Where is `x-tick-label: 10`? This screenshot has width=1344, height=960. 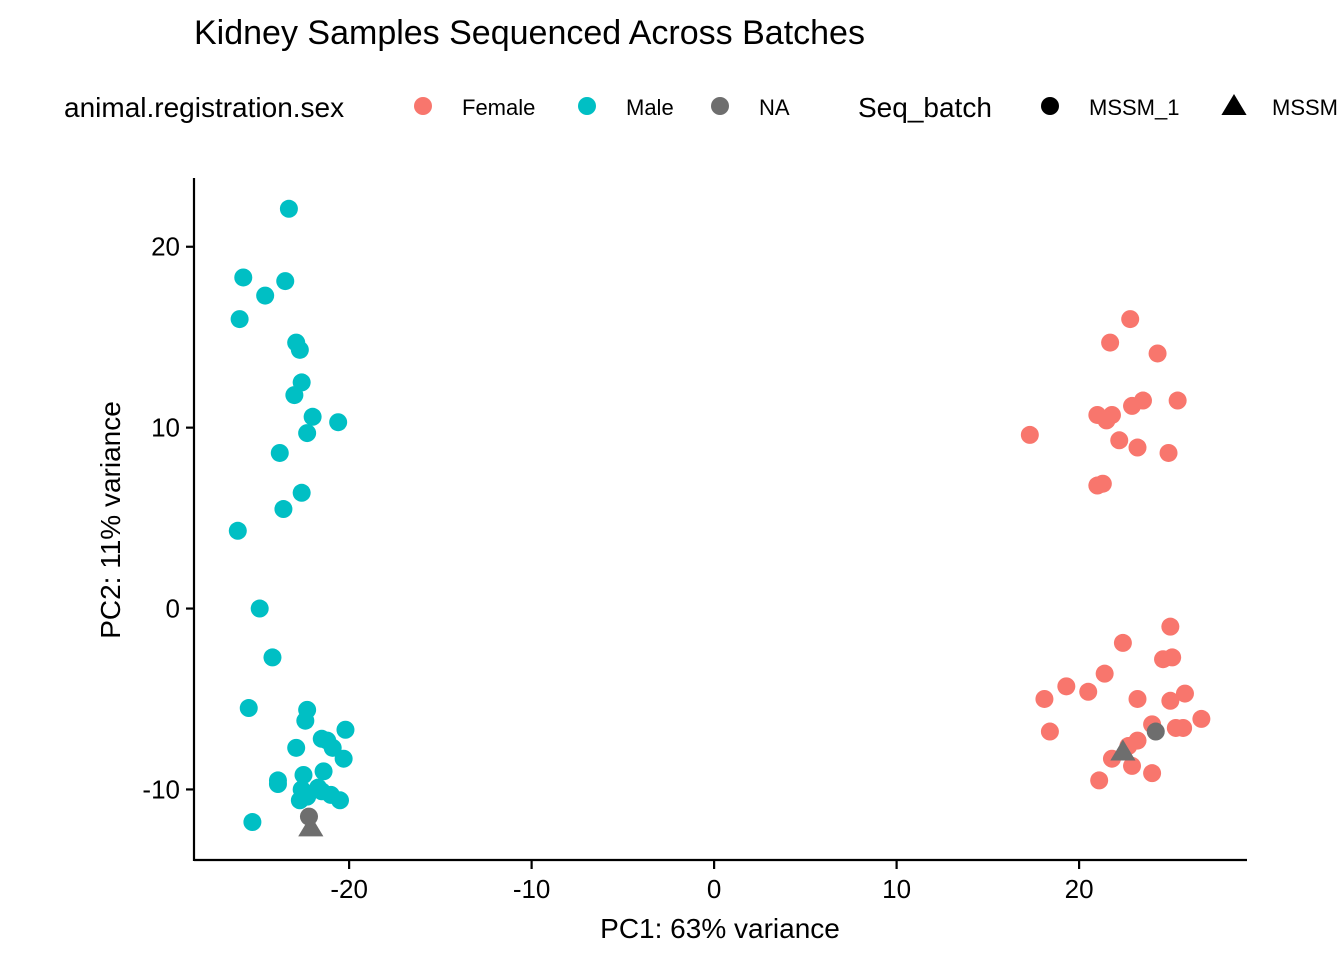 x-tick-label: 10 is located at coordinates (896, 889).